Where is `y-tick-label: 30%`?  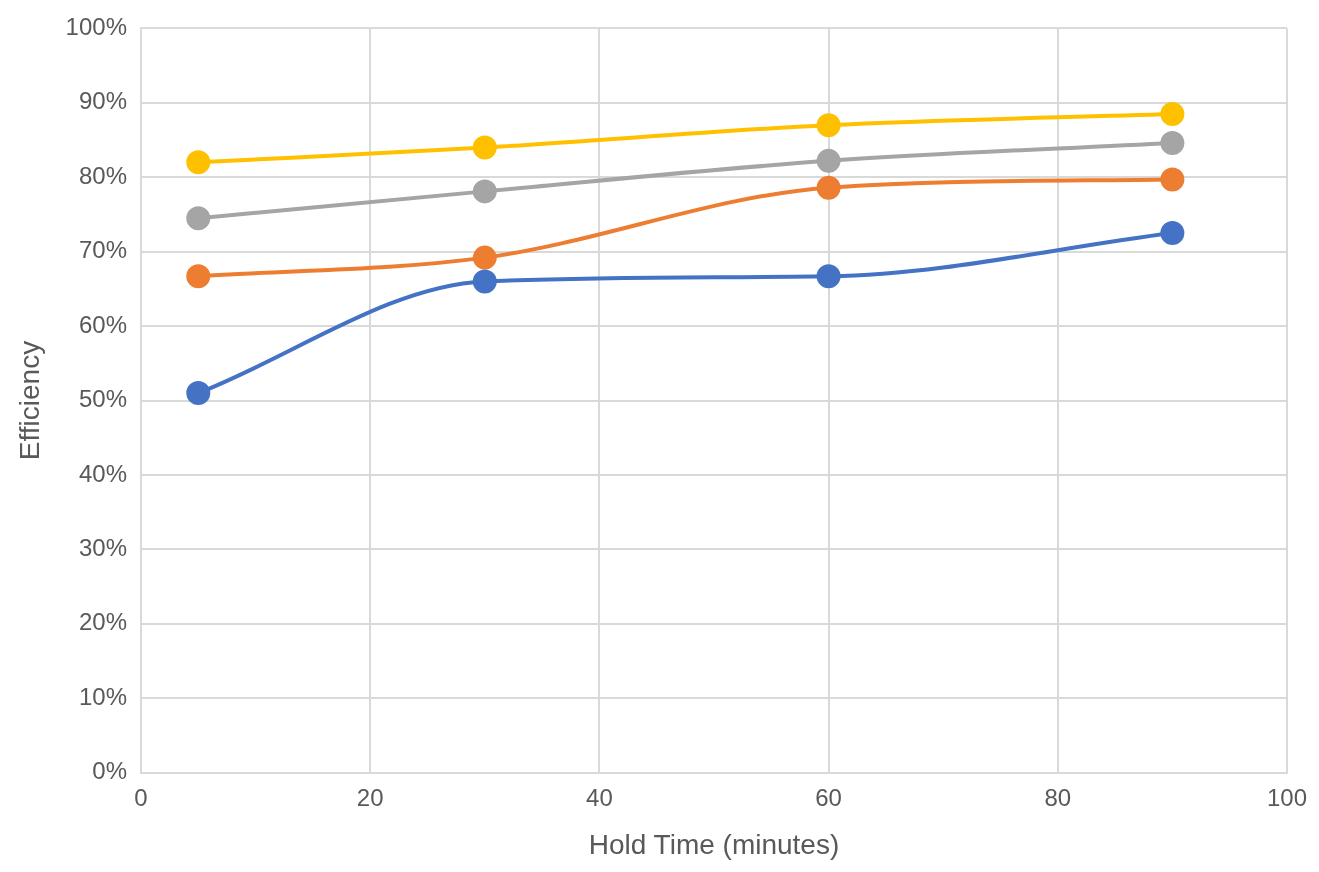
y-tick-label: 30% is located at coordinates (102, 547).